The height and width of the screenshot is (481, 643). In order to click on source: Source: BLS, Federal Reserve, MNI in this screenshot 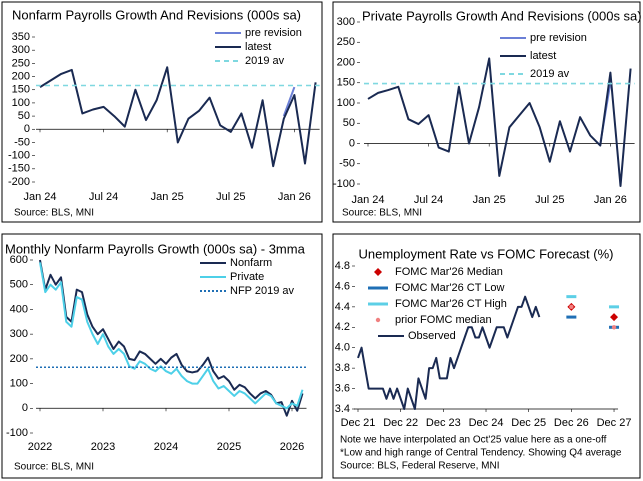, I will do `click(420, 466)`.